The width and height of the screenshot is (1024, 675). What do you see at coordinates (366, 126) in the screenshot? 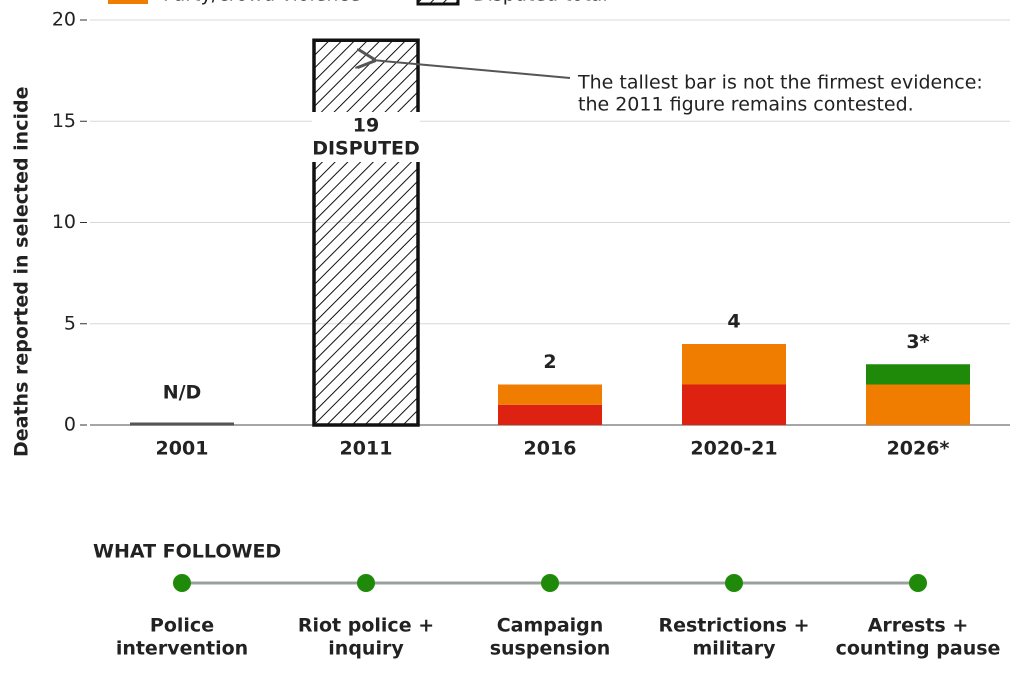
I see `value-label: 19` at bounding box center [366, 126].